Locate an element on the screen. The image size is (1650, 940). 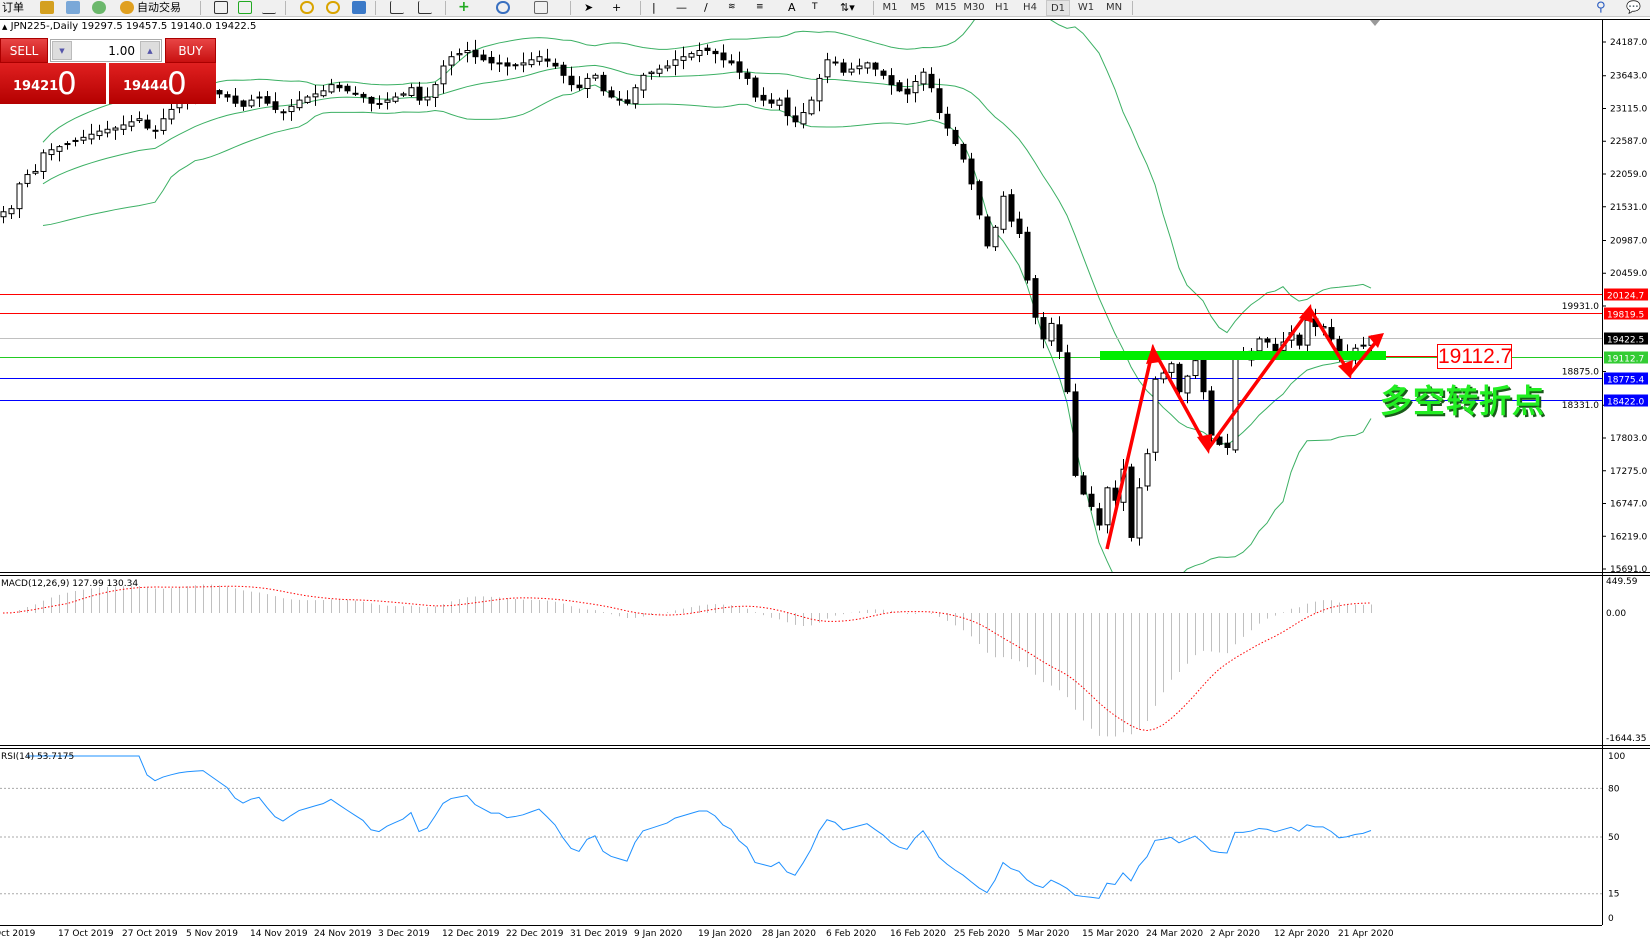
tile-windows-icon is located at coordinates (359, 7).